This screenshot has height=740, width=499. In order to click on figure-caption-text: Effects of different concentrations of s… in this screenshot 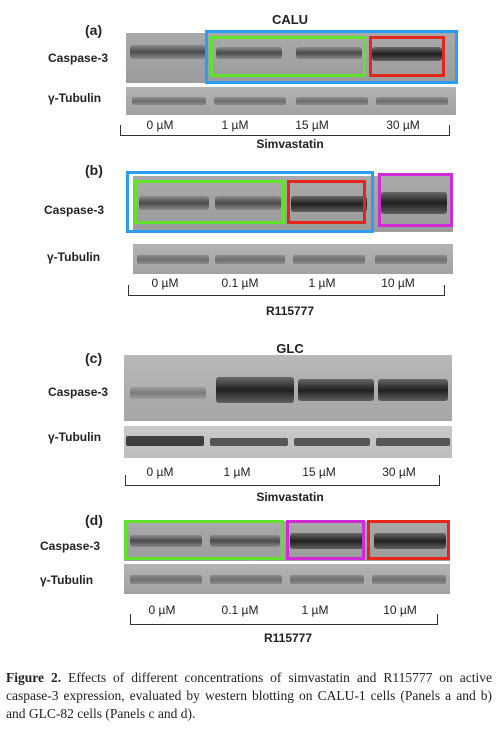, I will do `click(249, 695)`.